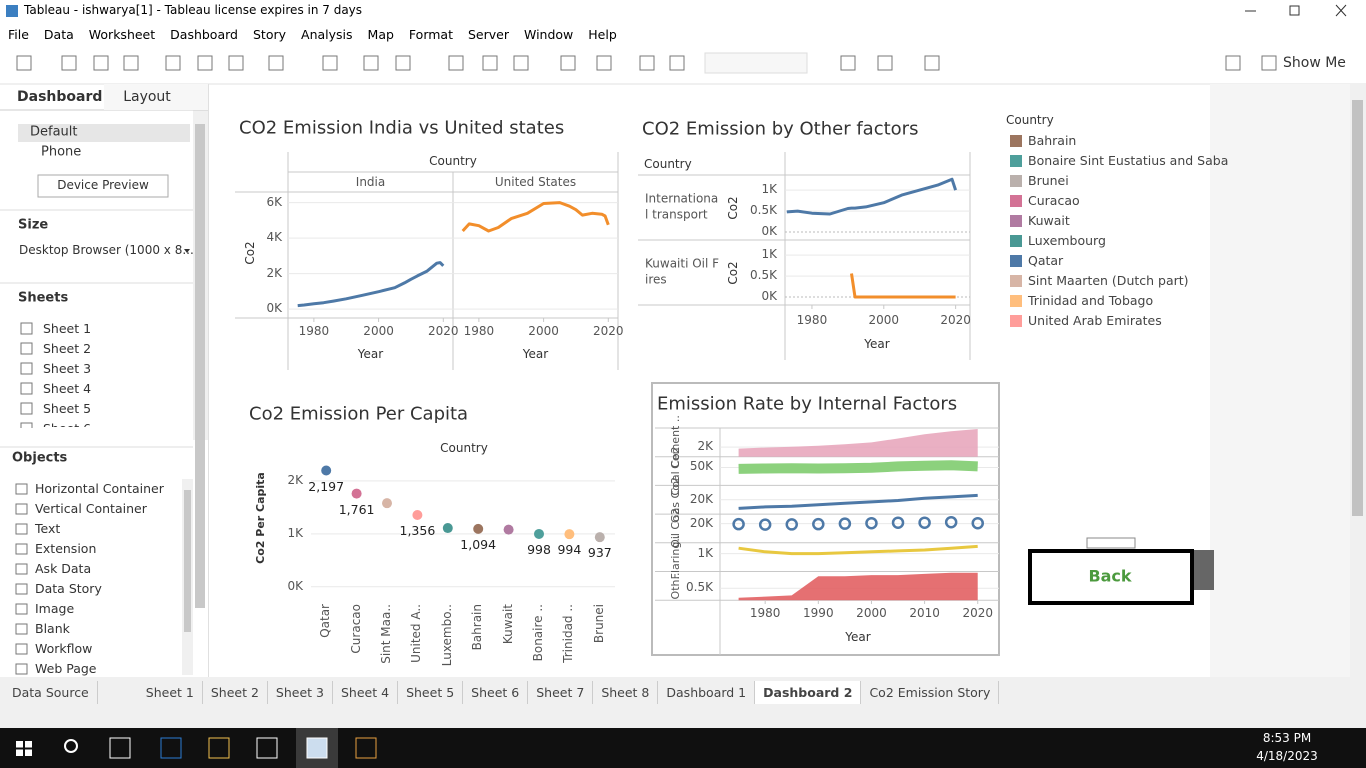  What do you see at coordinates (204, 34) in the screenshot?
I see `menu-item: Dashboard` at bounding box center [204, 34].